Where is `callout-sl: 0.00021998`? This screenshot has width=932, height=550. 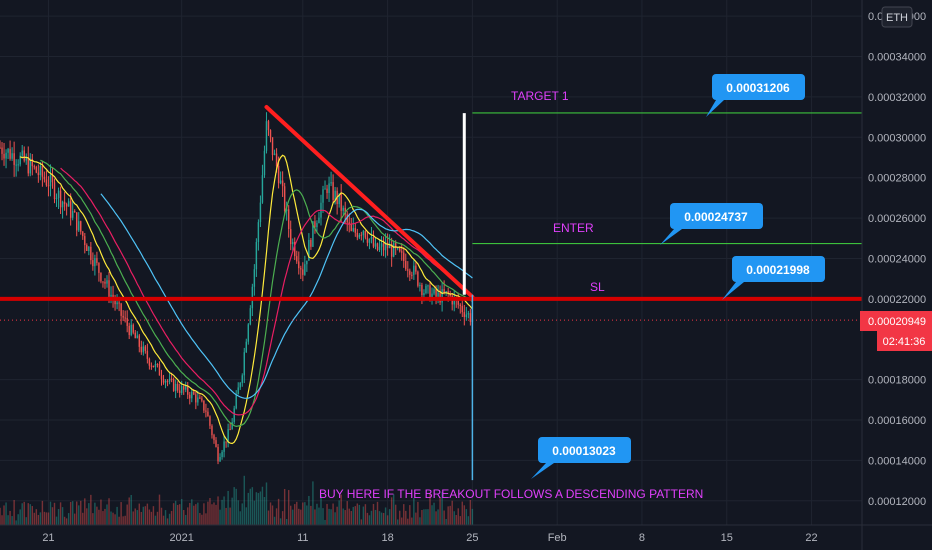 callout-sl: 0.00021998 is located at coordinates (773, 278).